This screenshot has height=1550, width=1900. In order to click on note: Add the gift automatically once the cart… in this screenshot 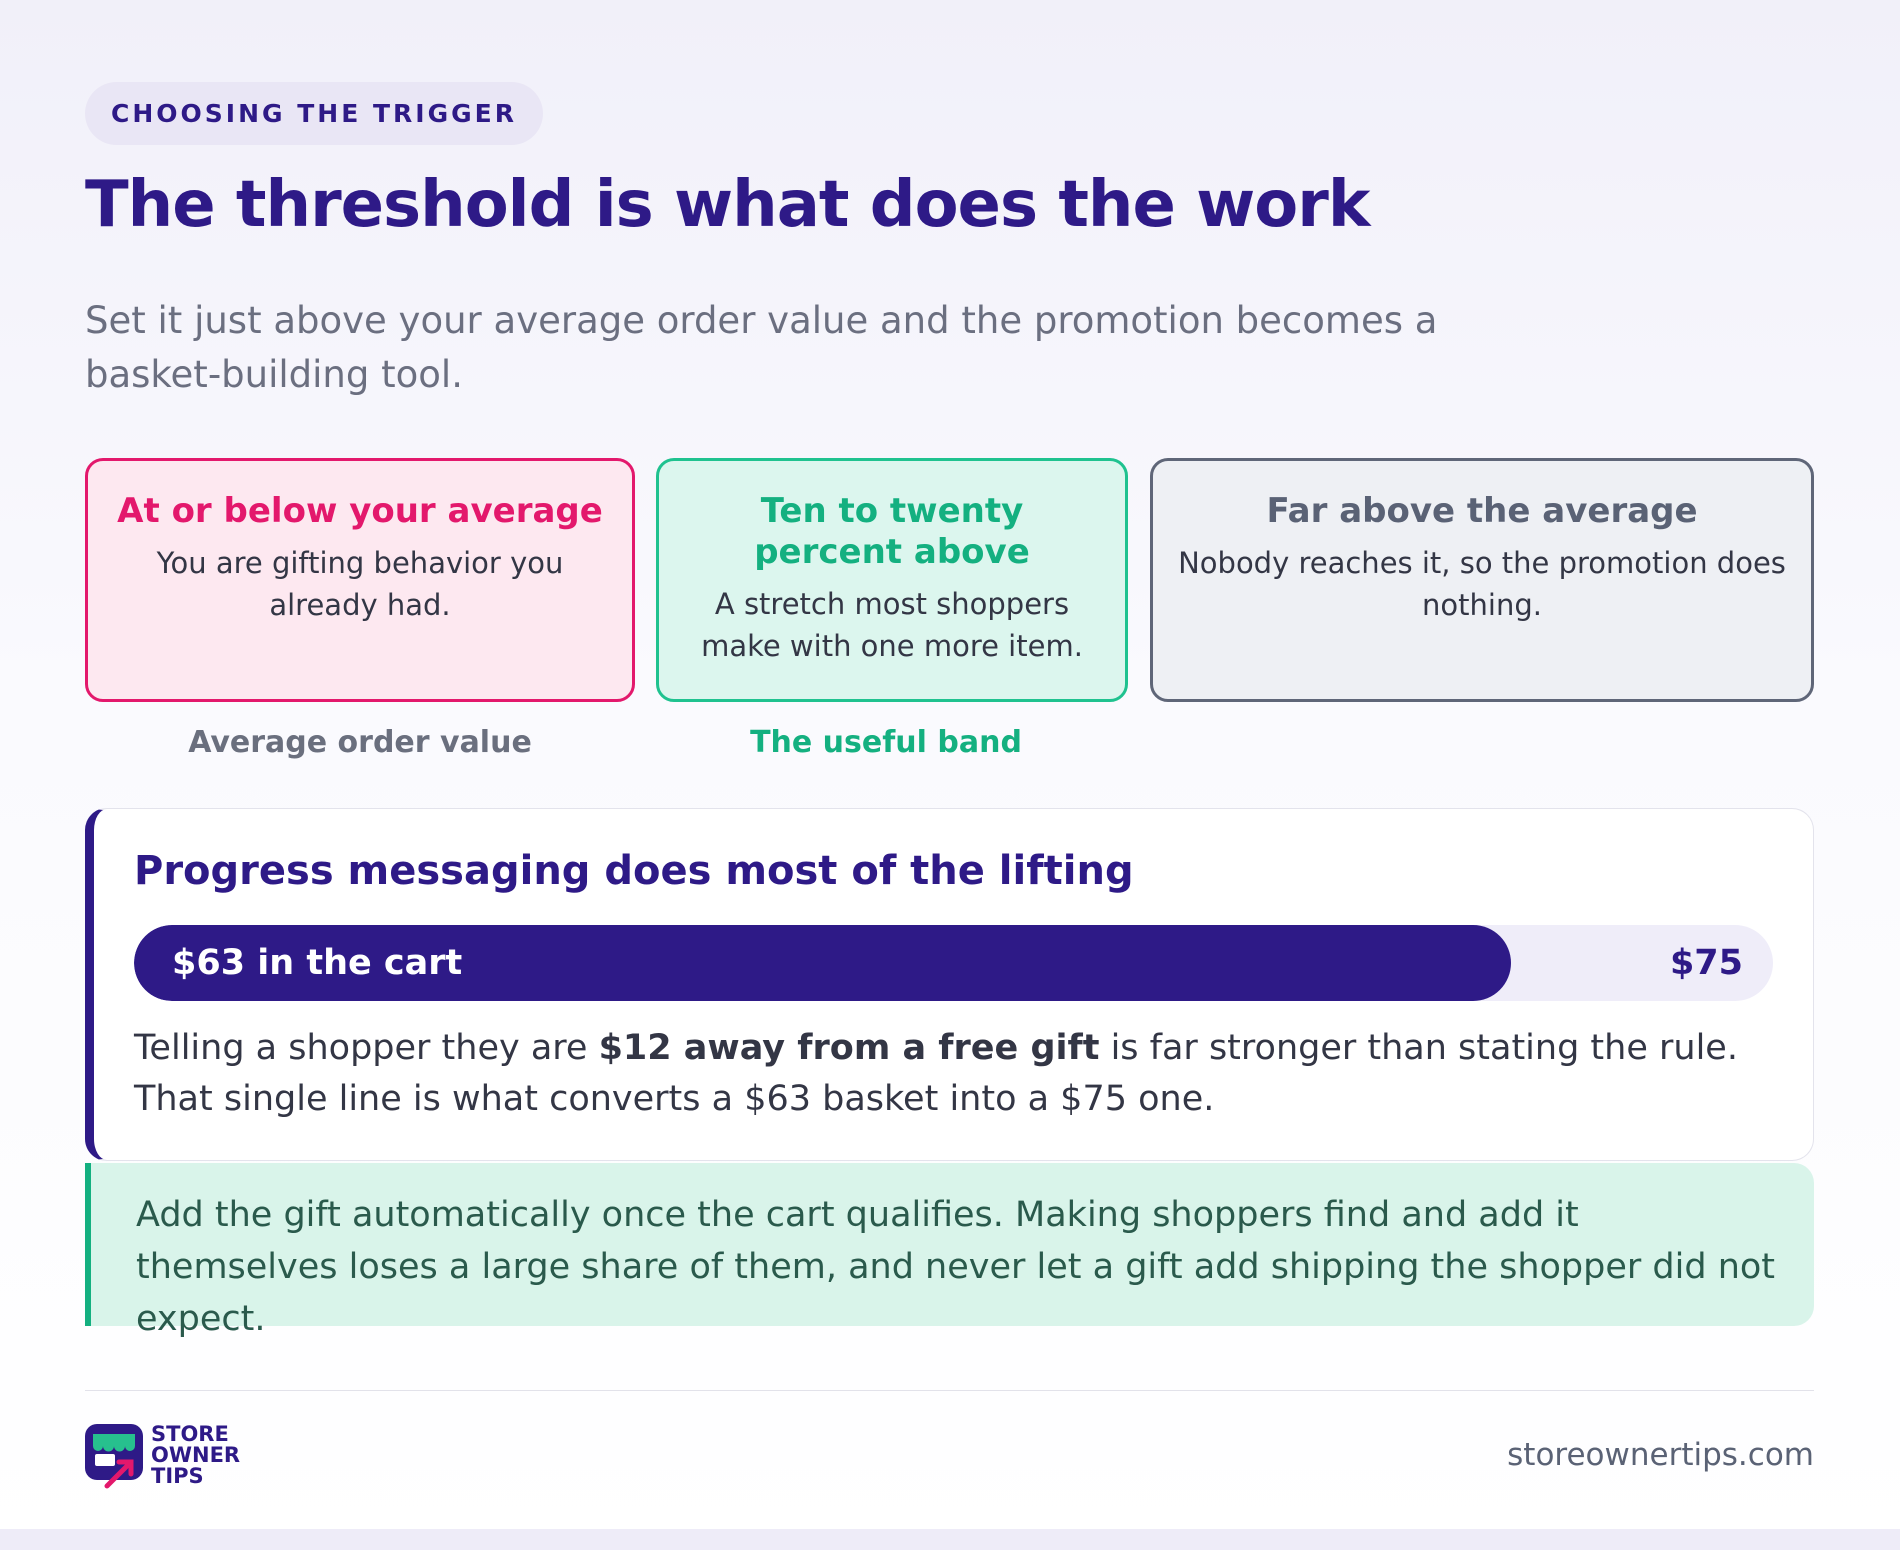, I will do `click(949, 1251)`.